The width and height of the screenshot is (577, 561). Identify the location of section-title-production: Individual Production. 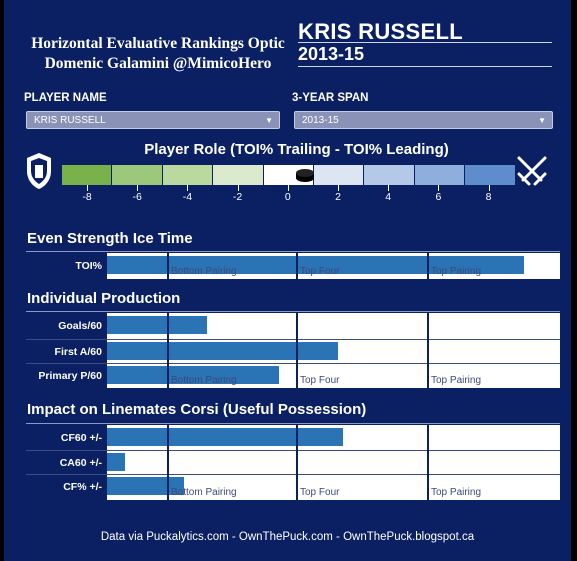
(104, 298).